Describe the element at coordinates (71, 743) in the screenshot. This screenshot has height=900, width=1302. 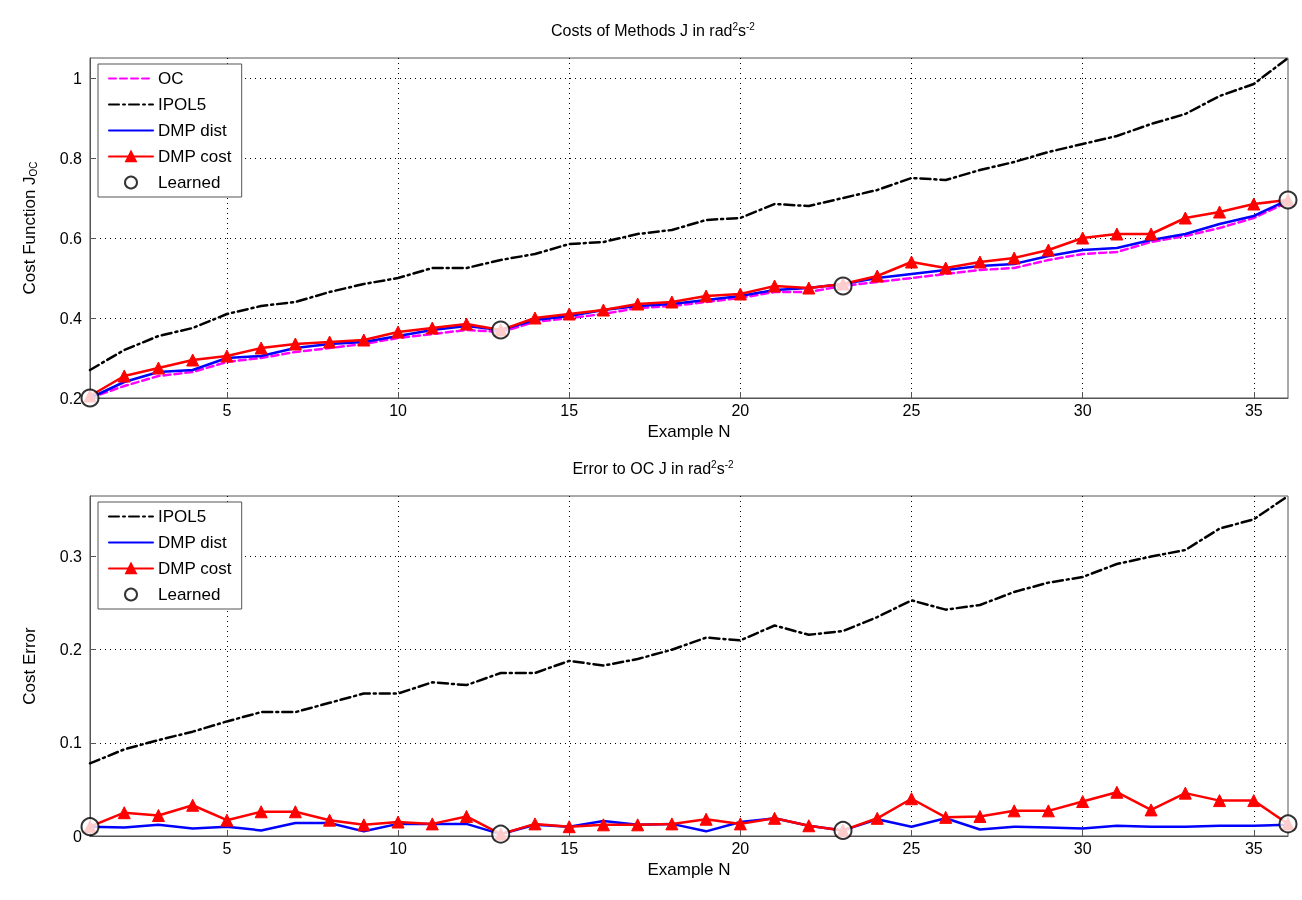
I see `y-tick-label: 0.1` at that location.